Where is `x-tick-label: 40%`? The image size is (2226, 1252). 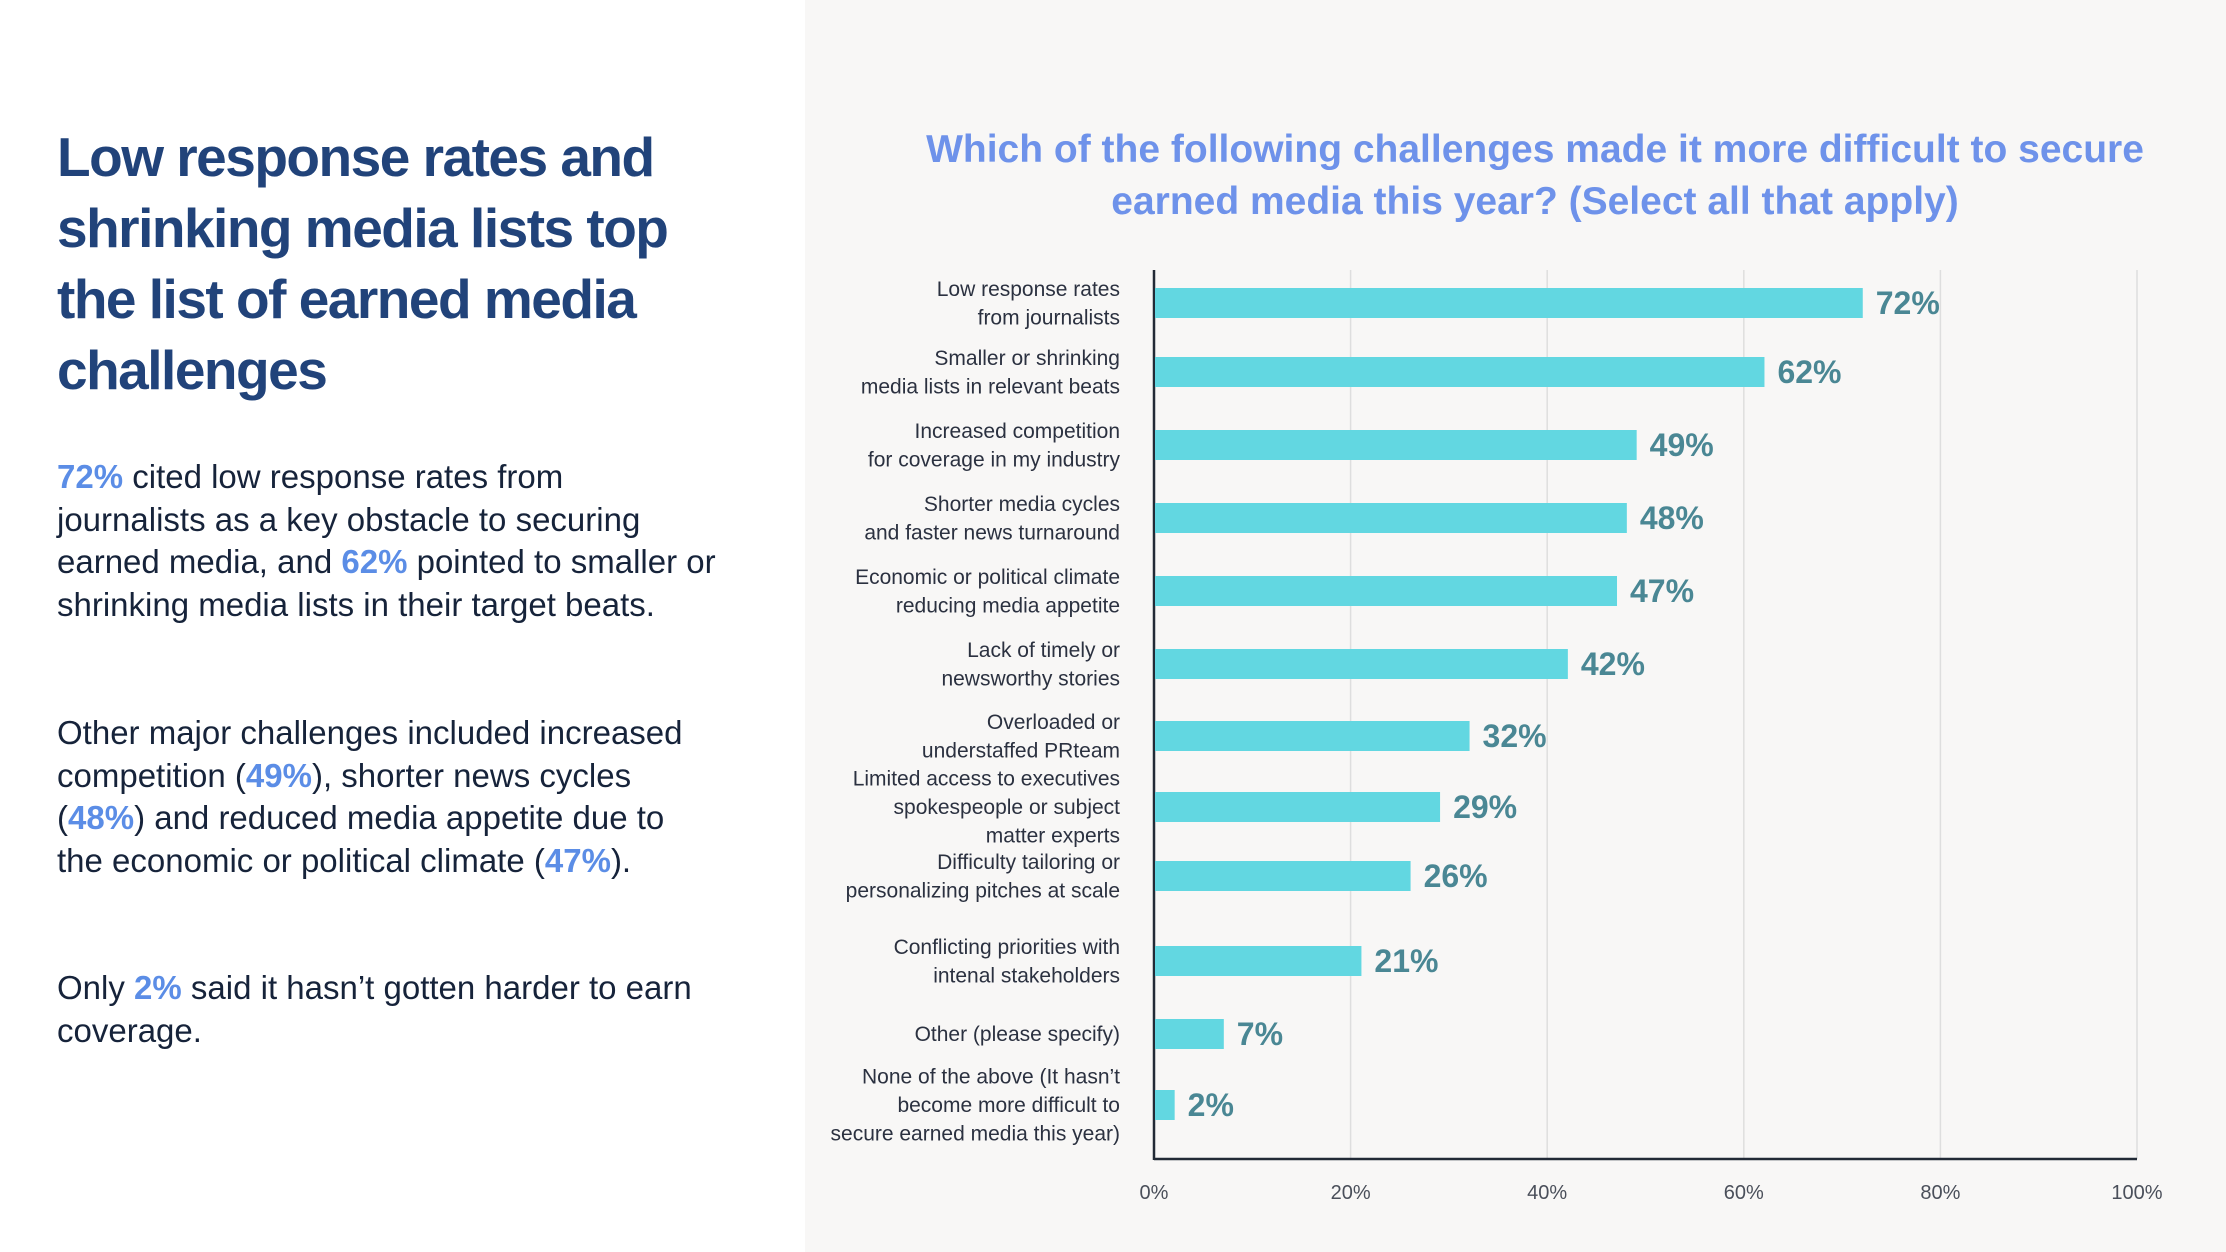
x-tick-label: 40% is located at coordinates (1547, 1193).